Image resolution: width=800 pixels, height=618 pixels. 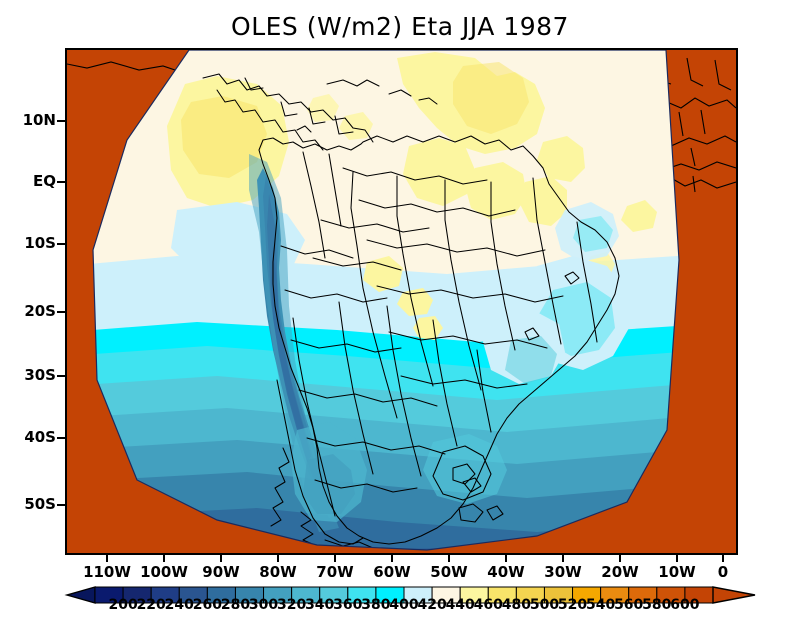 I want to click on page-title: OLES (W/m2) Eta JJA 1987, so click(x=400, y=26).